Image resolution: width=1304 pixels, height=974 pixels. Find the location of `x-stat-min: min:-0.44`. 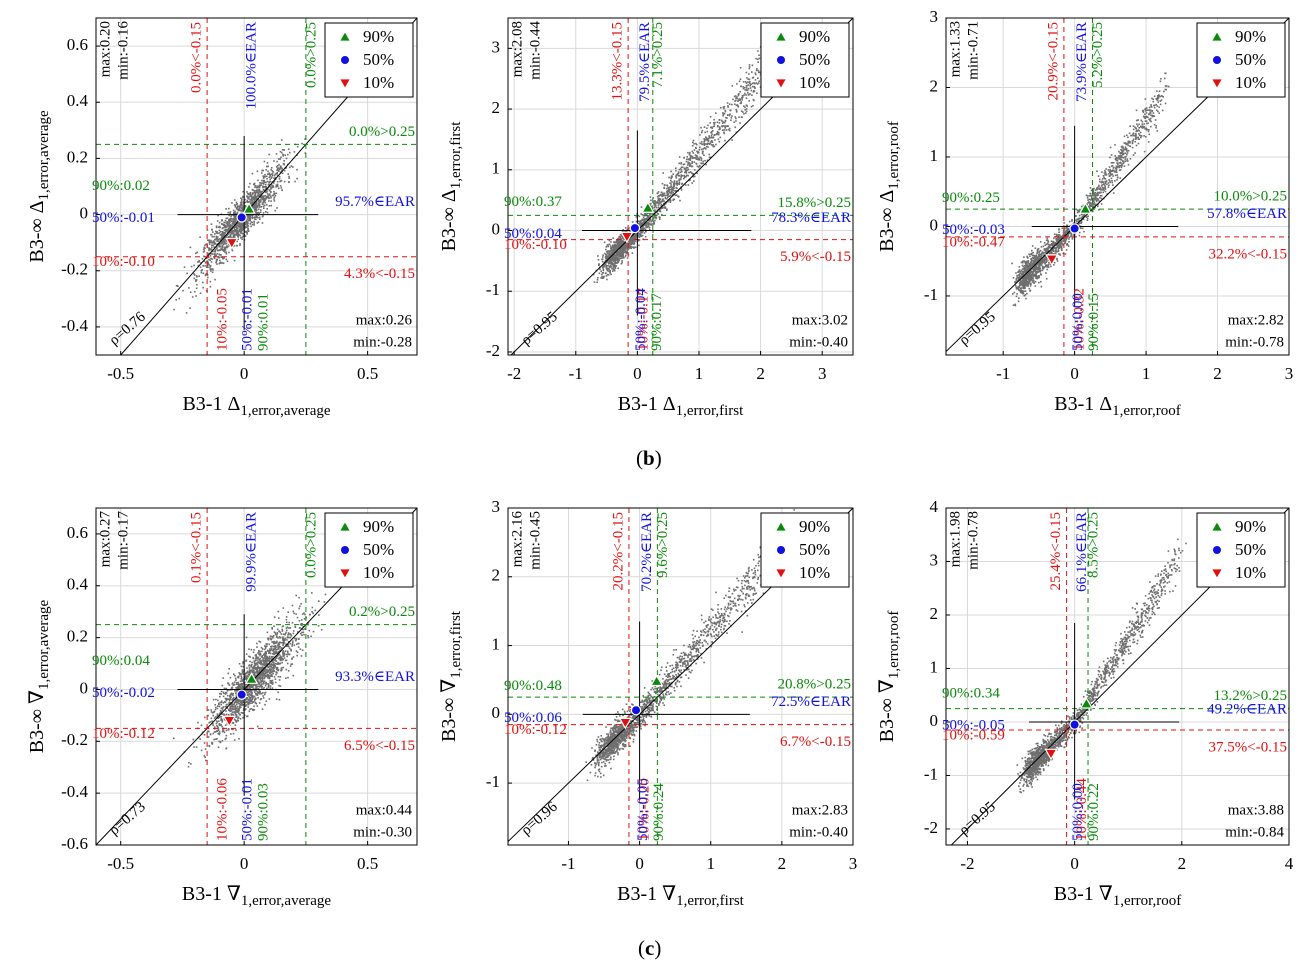

x-stat-min: min:-0.44 is located at coordinates (535, 50).